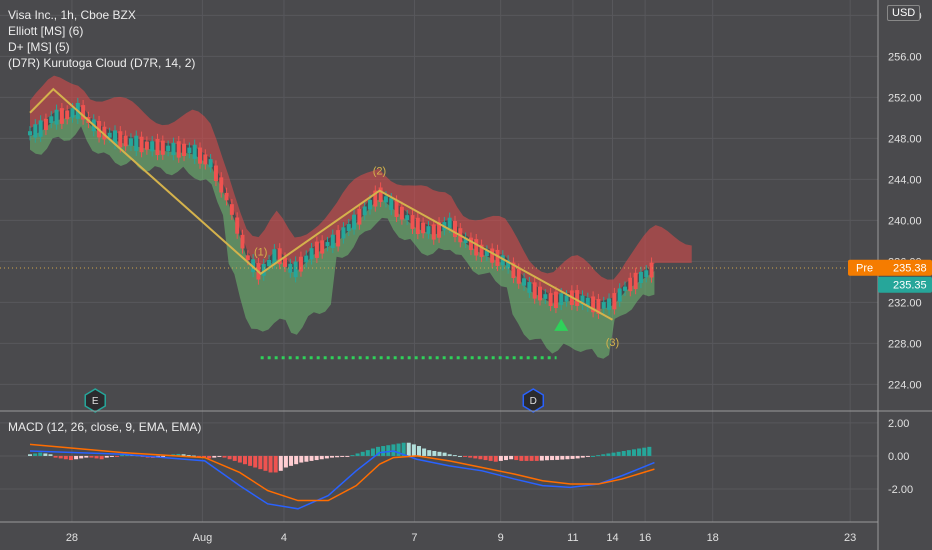 The image size is (932, 550). What do you see at coordinates (203, 538) in the screenshot?
I see `time-tick-label: Aug` at bounding box center [203, 538].